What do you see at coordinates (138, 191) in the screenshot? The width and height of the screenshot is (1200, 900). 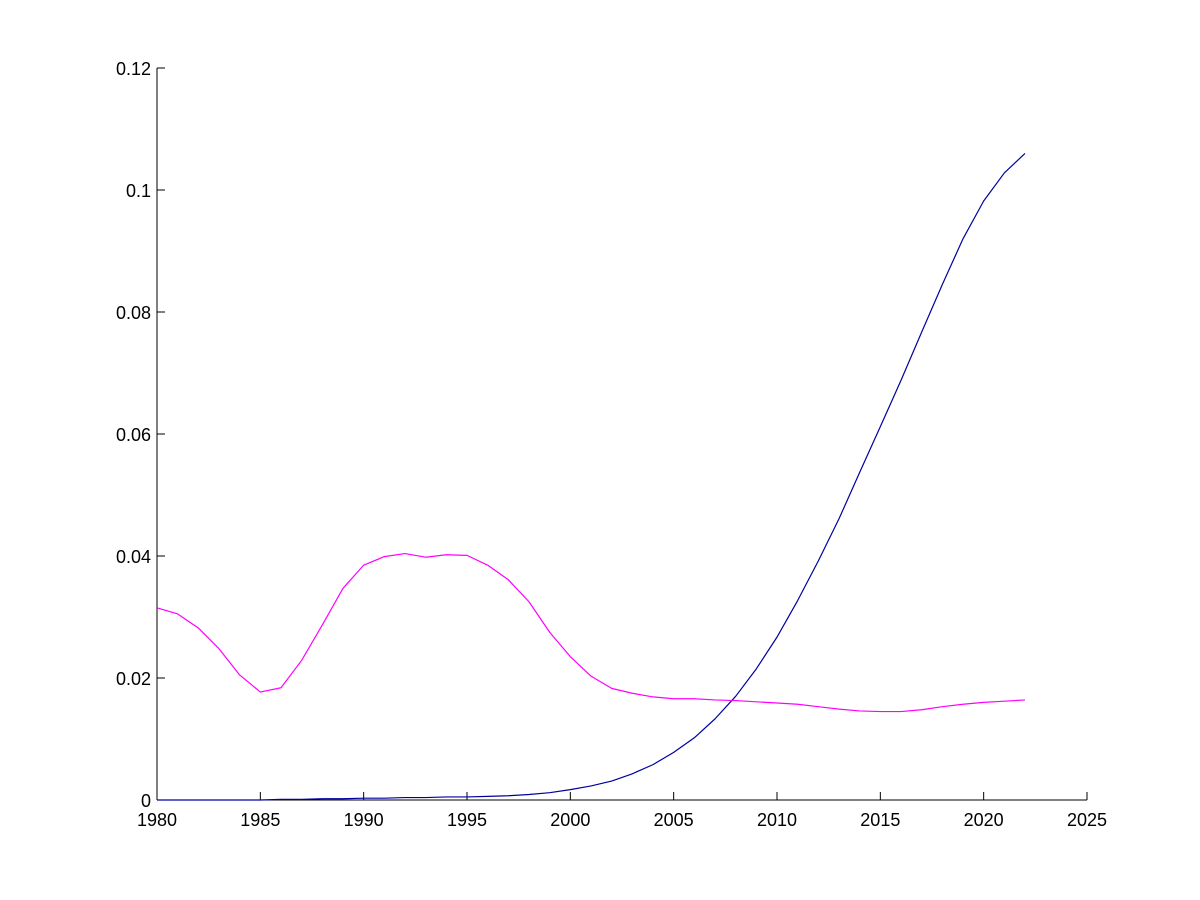 I see `y-tick-label: 0.1` at bounding box center [138, 191].